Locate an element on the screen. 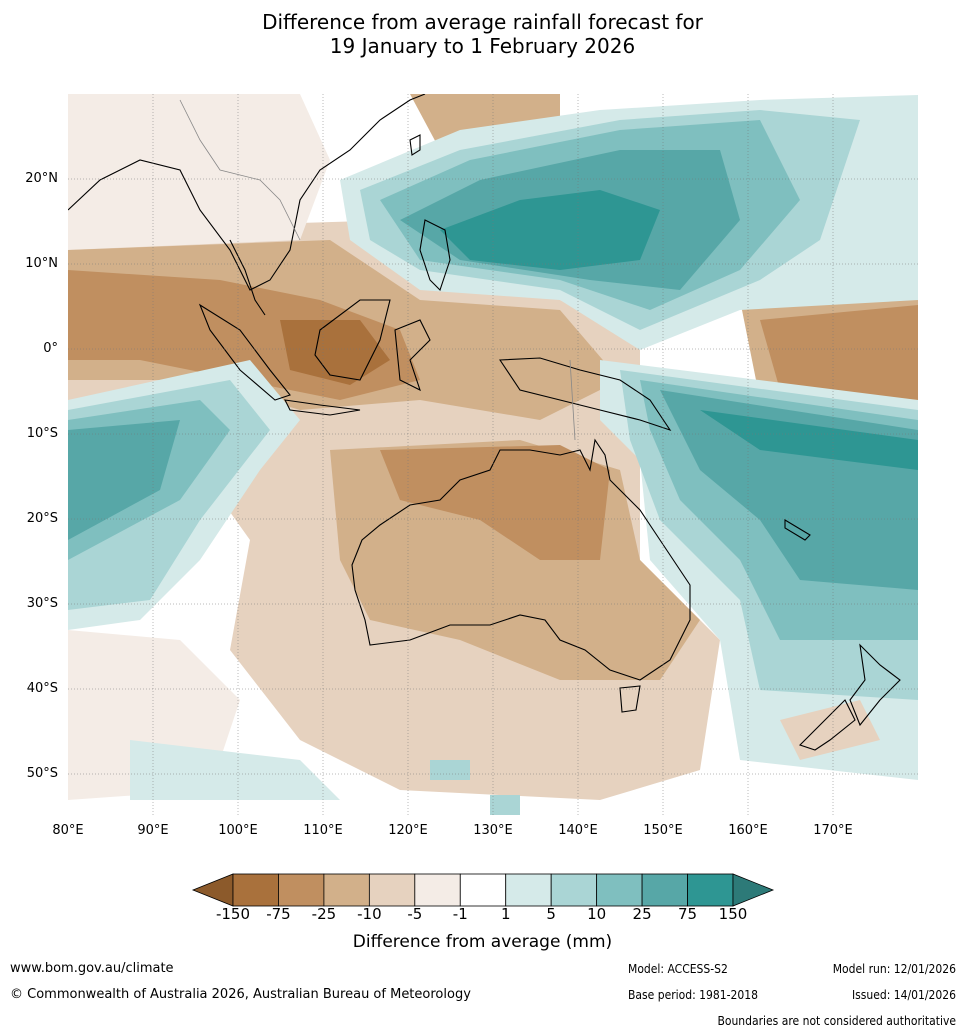 The image size is (965, 1035). java-coastline is located at coordinates (322, 407).